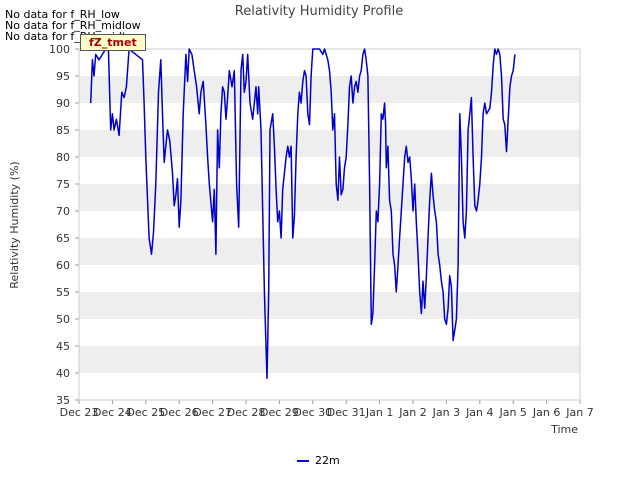 The height and width of the screenshot is (480, 640). I want to click on x-tick-label: Dec 25, so click(145, 412).